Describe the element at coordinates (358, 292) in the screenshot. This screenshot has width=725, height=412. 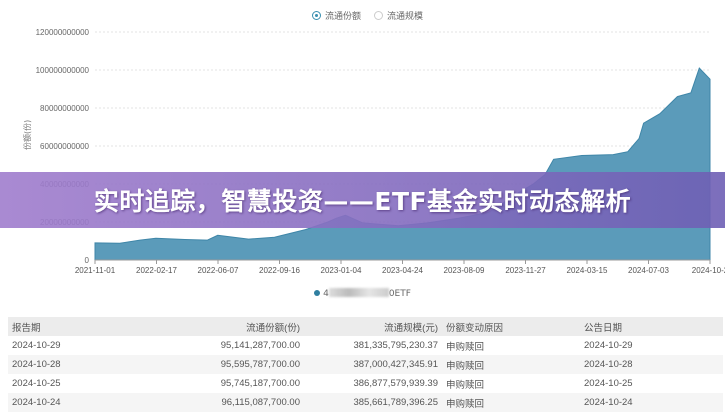
I see `blurred-fund-name` at that location.